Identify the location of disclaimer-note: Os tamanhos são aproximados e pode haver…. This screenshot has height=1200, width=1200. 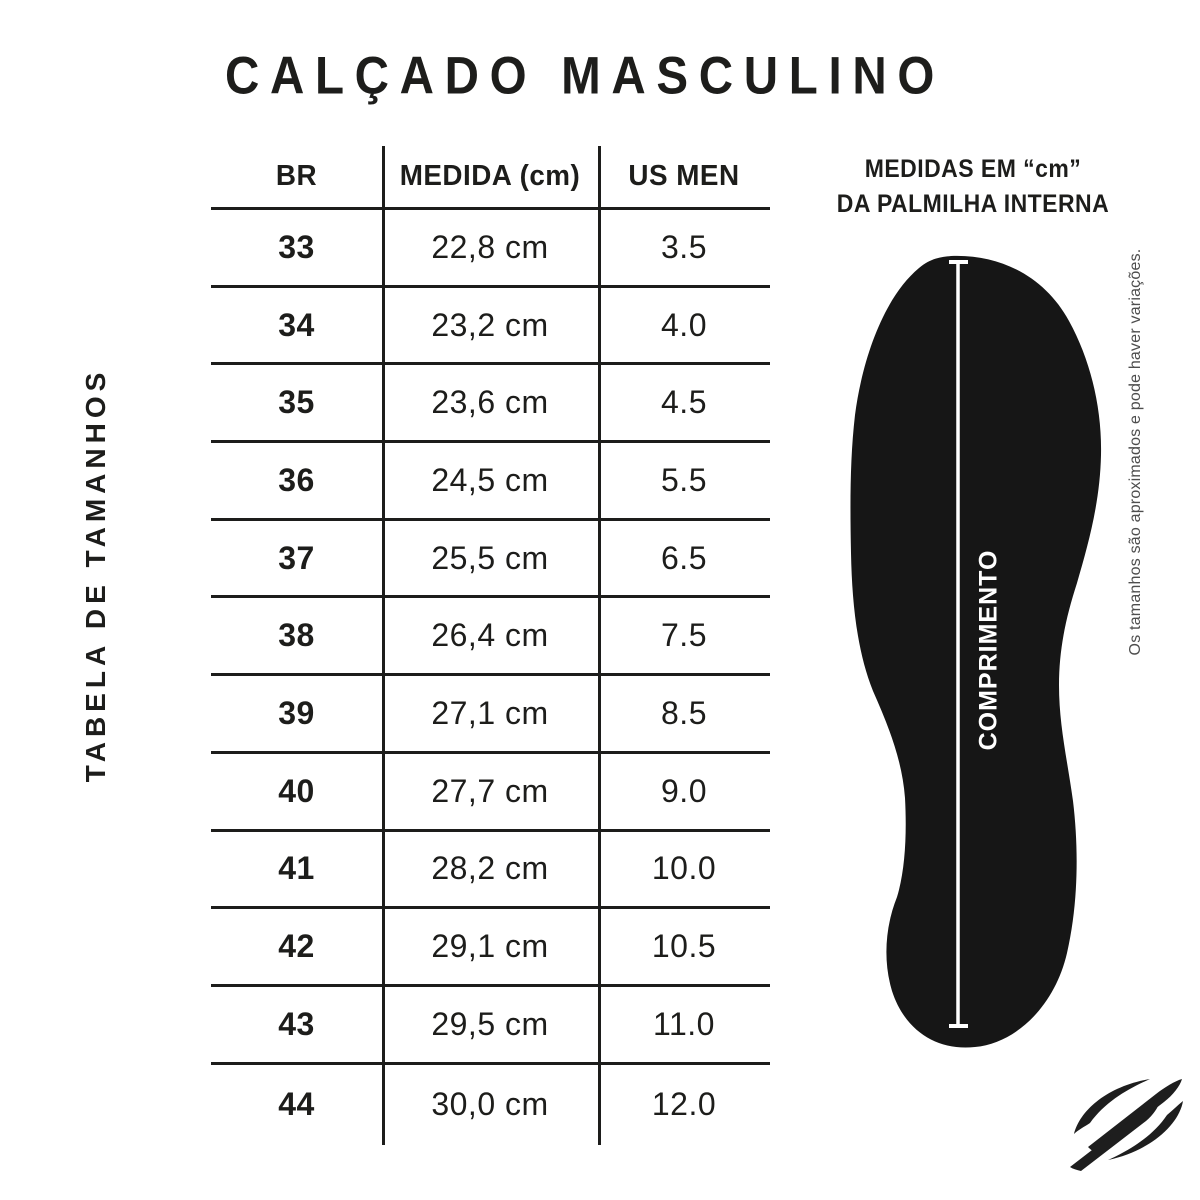
(1135, 452).